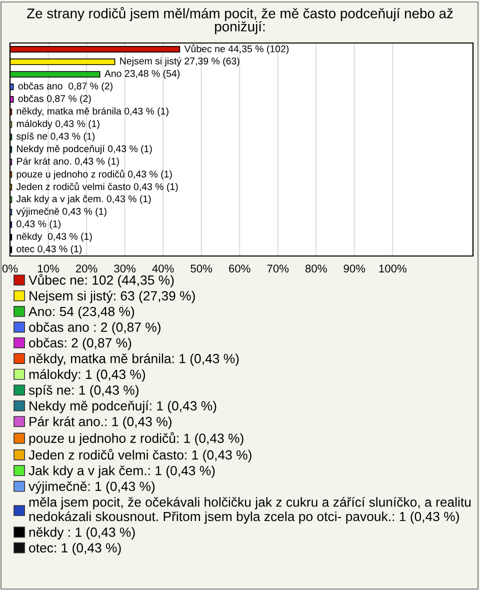  I want to click on data-label: otec 0,43 % (1), so click(49, 249).